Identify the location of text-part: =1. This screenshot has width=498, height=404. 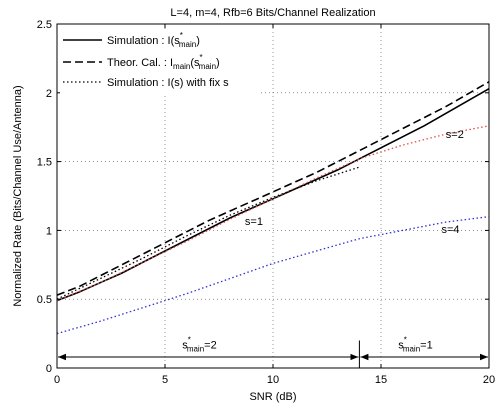
(426, 346).